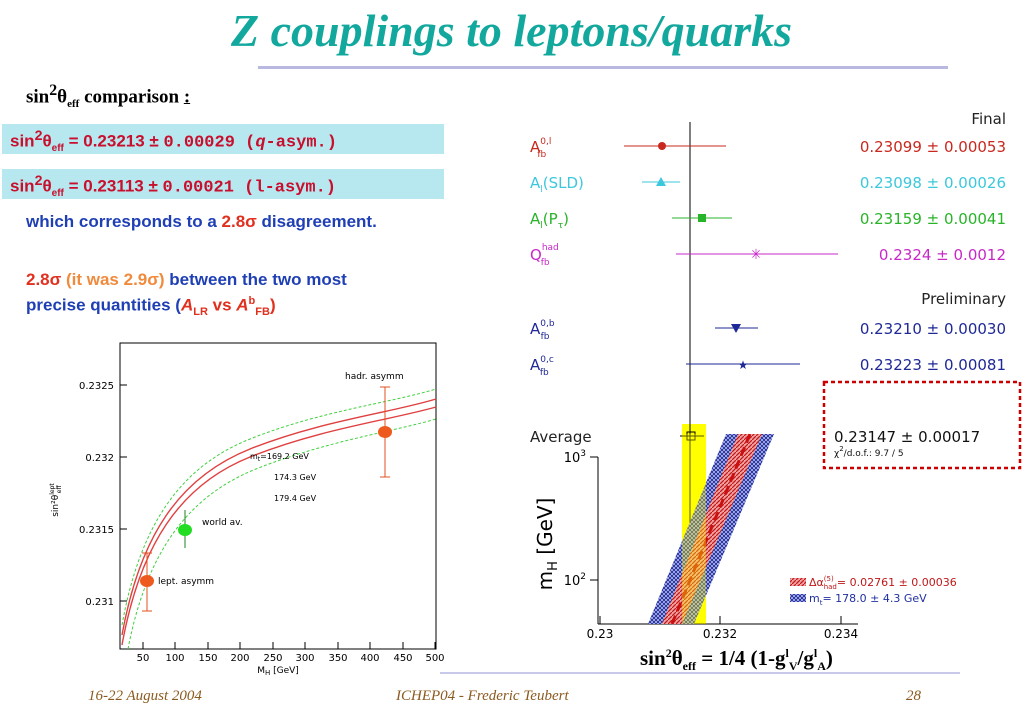 The height and width of the screenshot is (708, 1023). I want to click on comparison-text: comparison, so click(131, 97).